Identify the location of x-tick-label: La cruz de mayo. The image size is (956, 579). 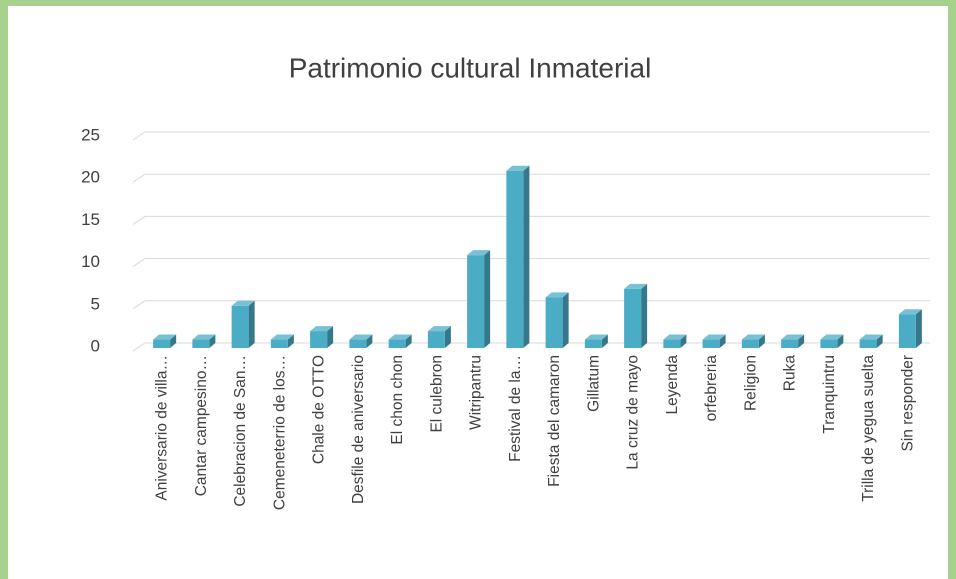
(633, 412).